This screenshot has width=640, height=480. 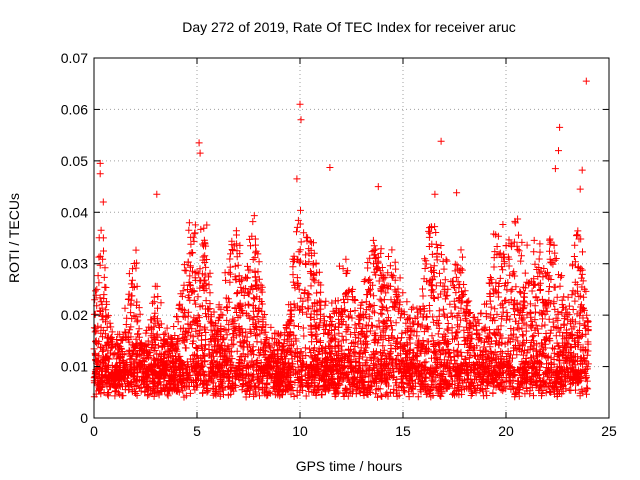 What do you see at coordinates (74, 109) in the screenshot?
I see `y-tick-label: 0.06` at bounding box center [74, 109].